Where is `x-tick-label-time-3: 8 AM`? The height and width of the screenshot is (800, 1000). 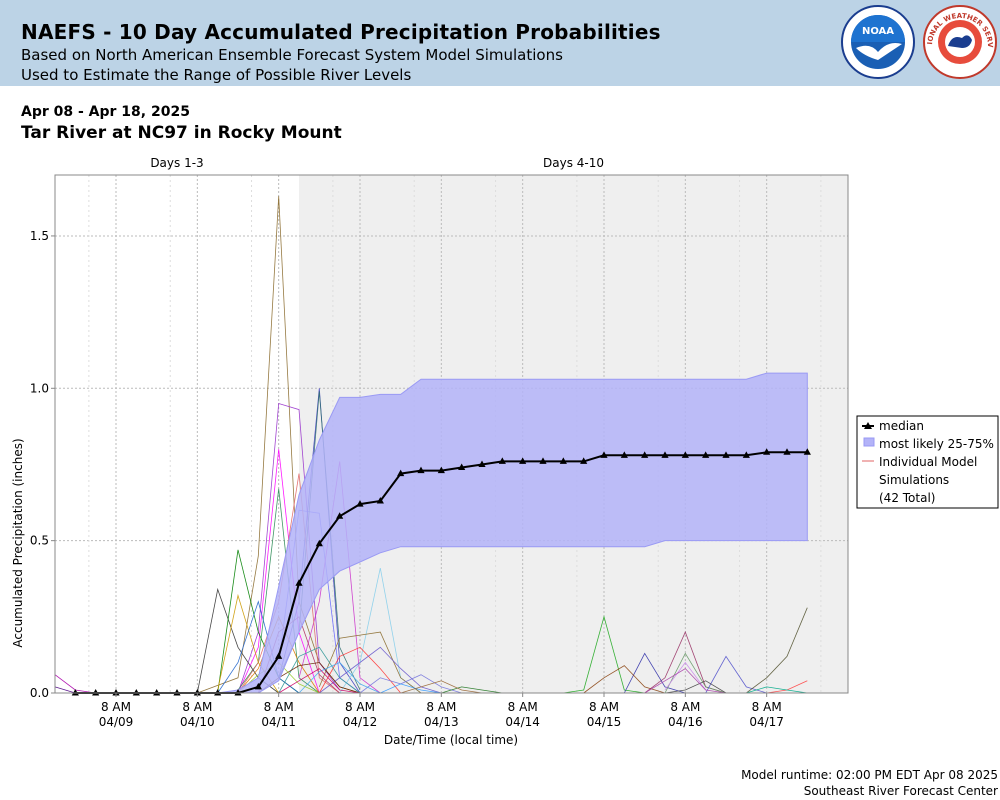 x-tick-label-time-3: 8 AM is located at coordinates (360, 707).